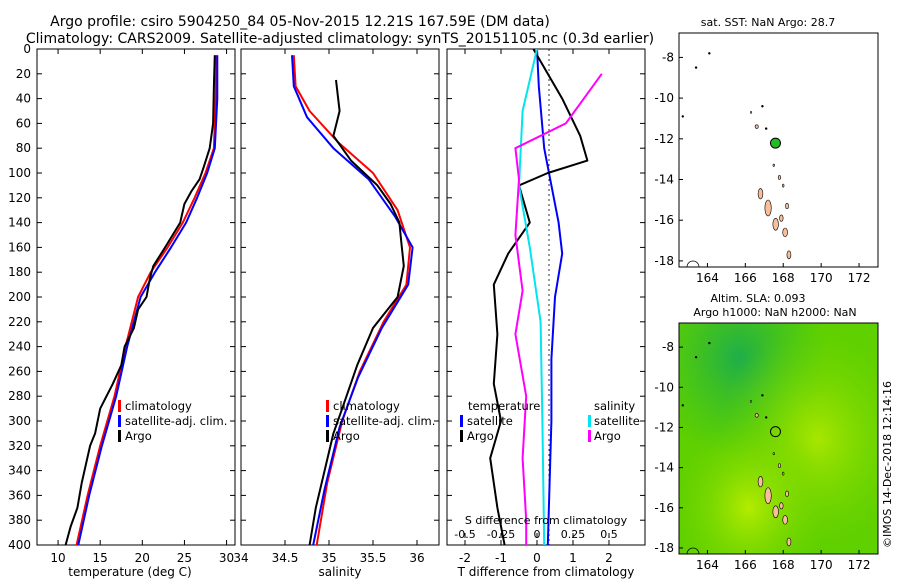 The height and width of the screenshot is (580, 900). What do you see at coordinates (327, 436) in the screenshot?
I see `legend-swatch-argo` at bounding box center [327, 436].